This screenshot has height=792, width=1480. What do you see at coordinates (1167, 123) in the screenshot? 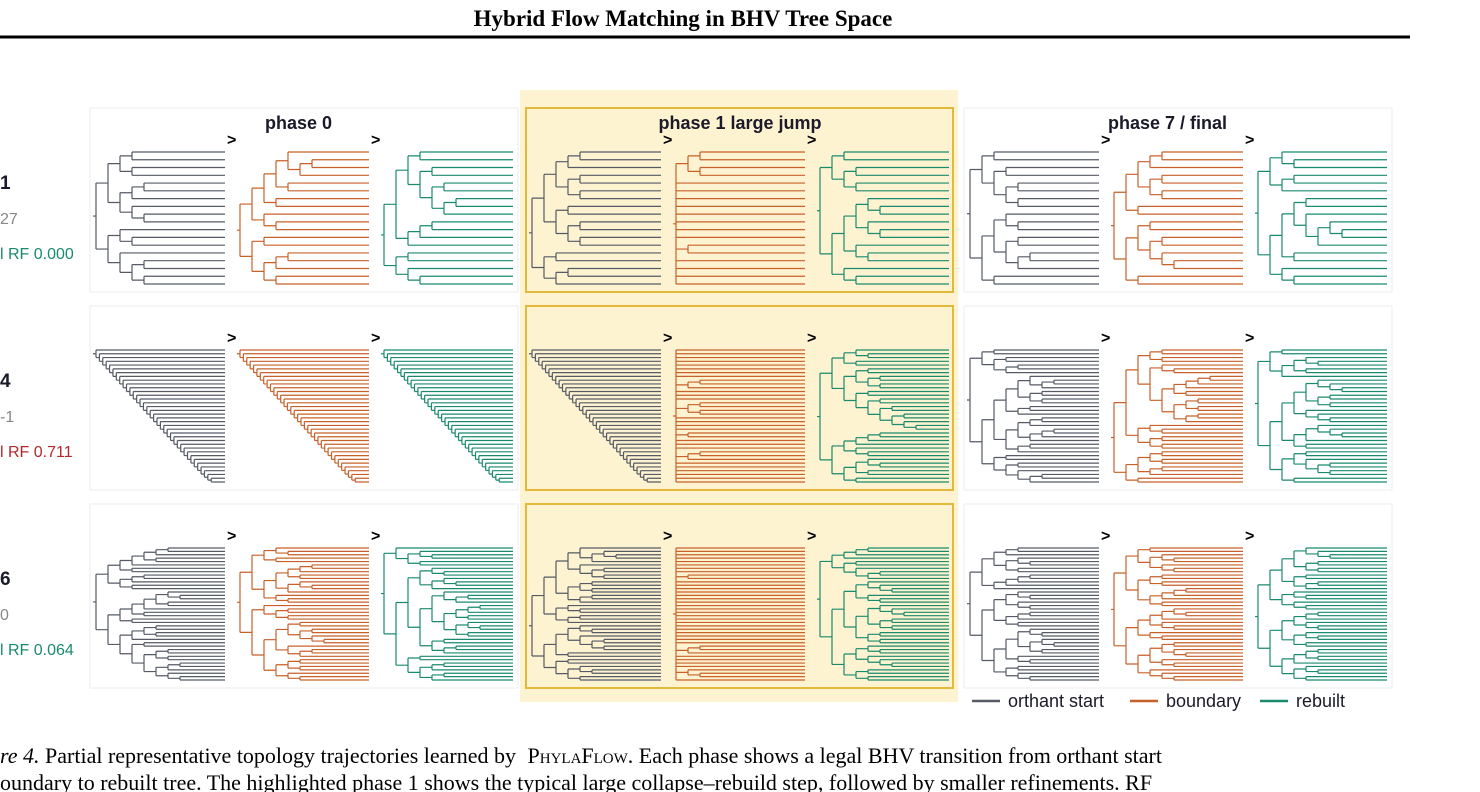
I see `phase-title: phase 7 / final` at bounding box center [1167, 123].